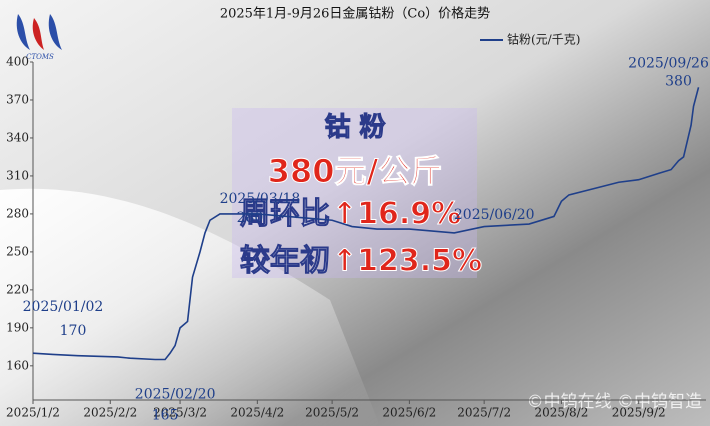  I want to click on overlay-box, so click(354, 193).